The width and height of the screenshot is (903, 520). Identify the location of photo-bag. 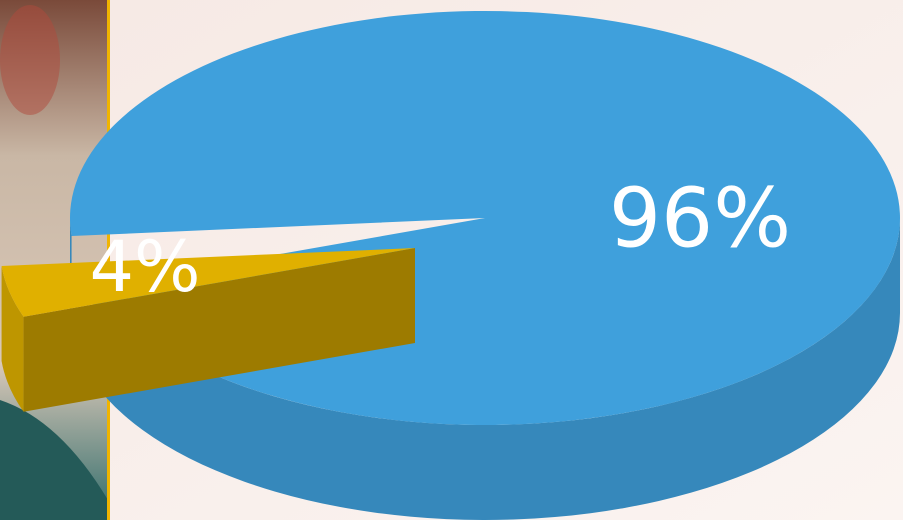
(54, 460).